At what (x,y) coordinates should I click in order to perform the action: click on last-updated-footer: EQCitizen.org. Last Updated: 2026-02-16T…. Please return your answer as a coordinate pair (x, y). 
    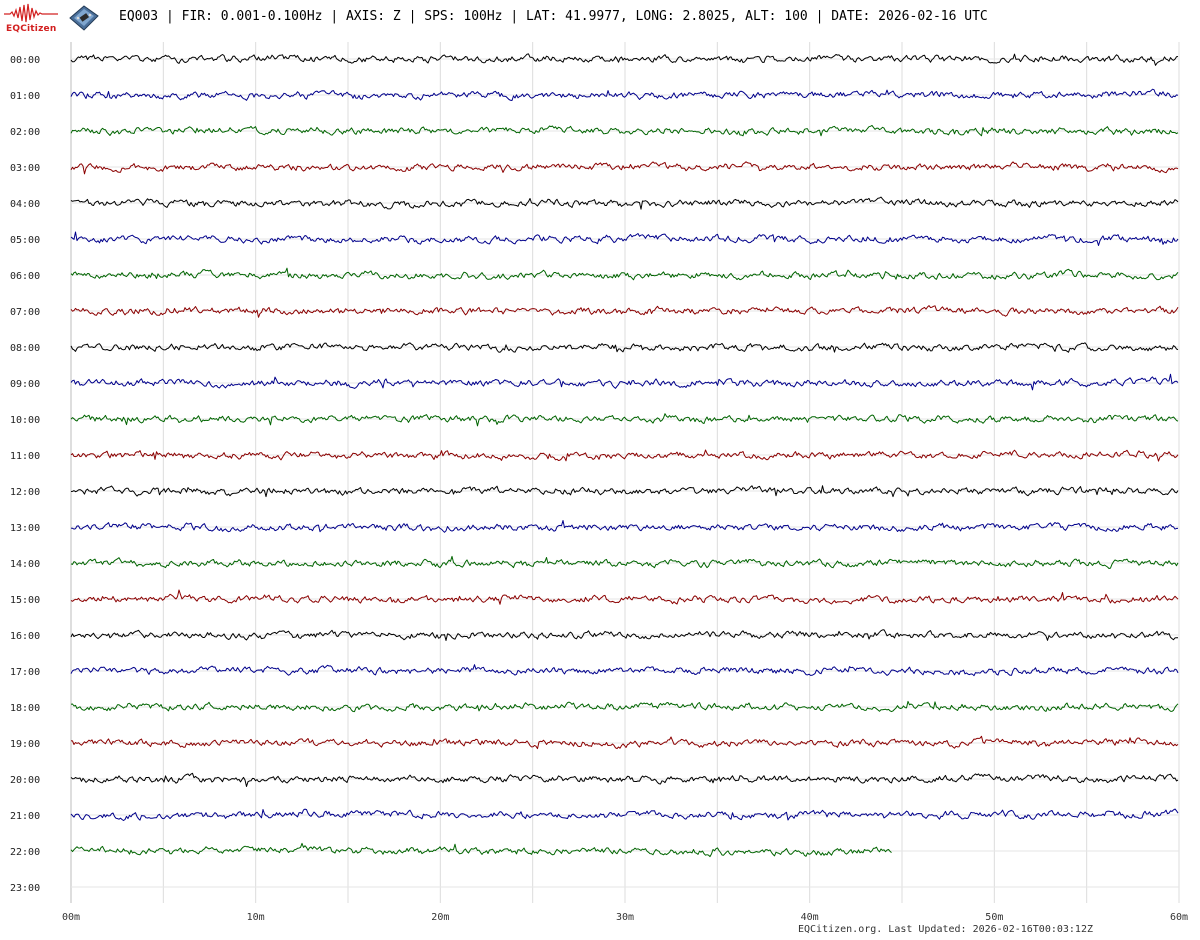
    Looking at the image, I should click on (945, 929).